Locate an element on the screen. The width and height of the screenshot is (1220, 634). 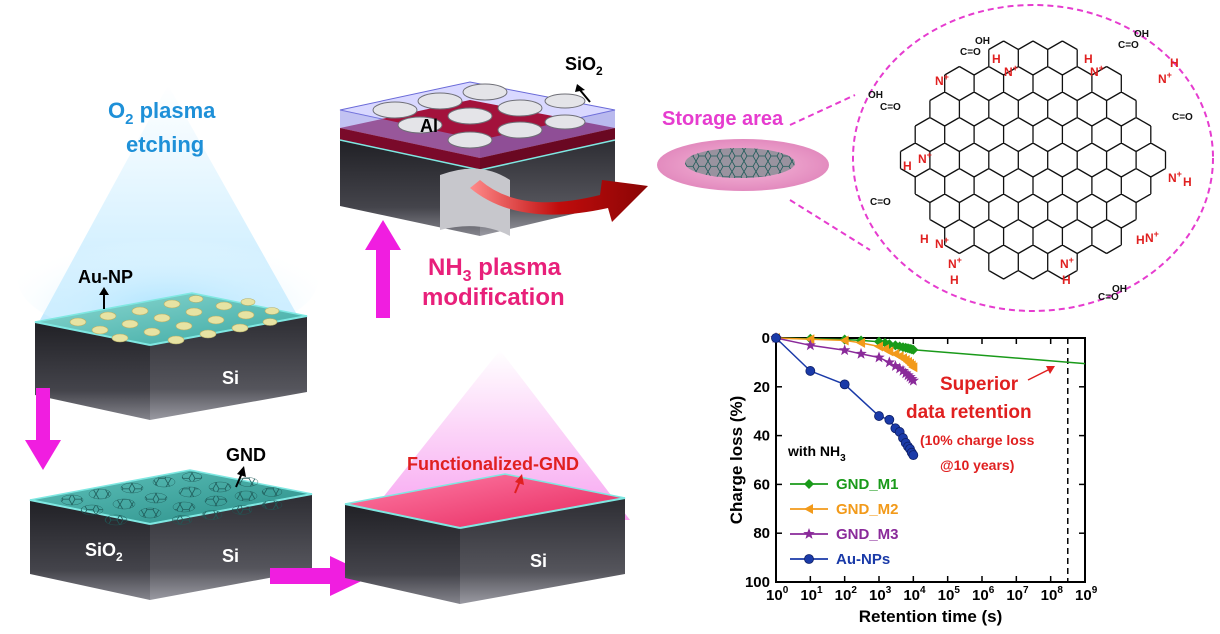
curved-arrow-to-storage is located at coordinates (559, 201).